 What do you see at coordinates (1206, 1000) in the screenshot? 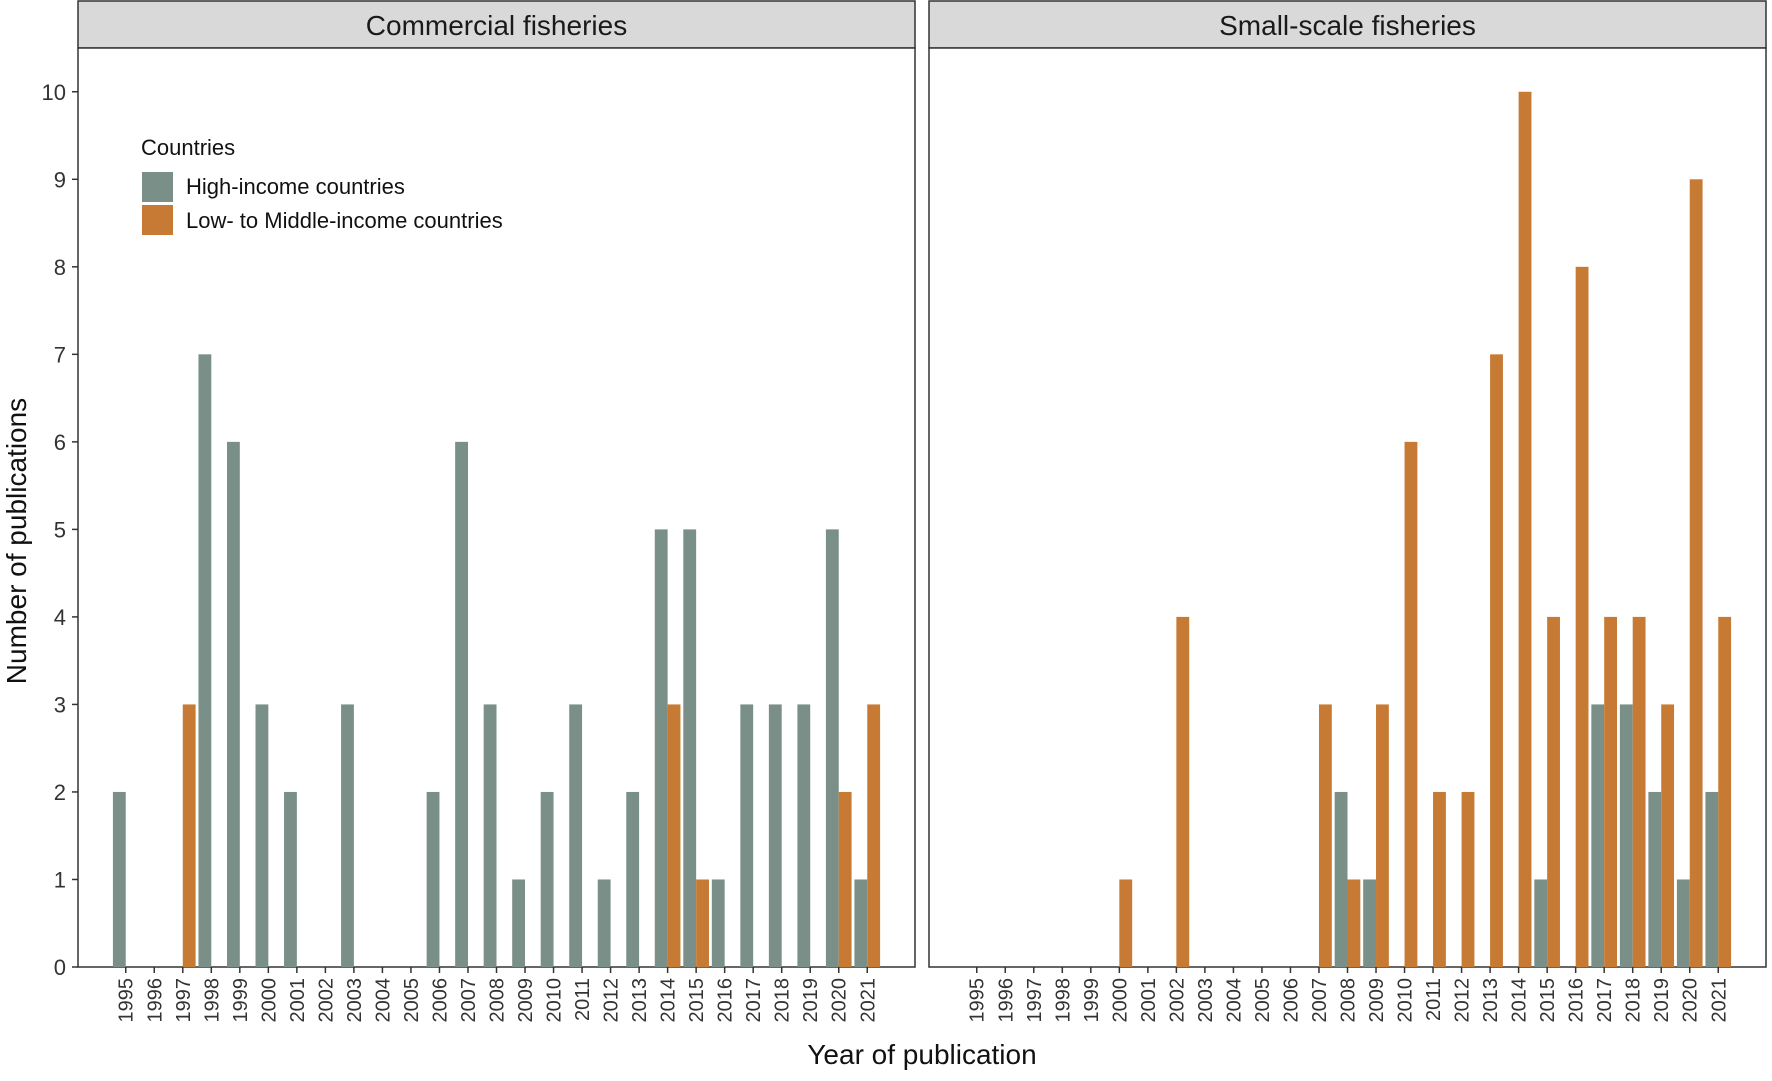
I see `x-tick-label-small-scale-2003: 2003` at bounding box center [1206, 1000].